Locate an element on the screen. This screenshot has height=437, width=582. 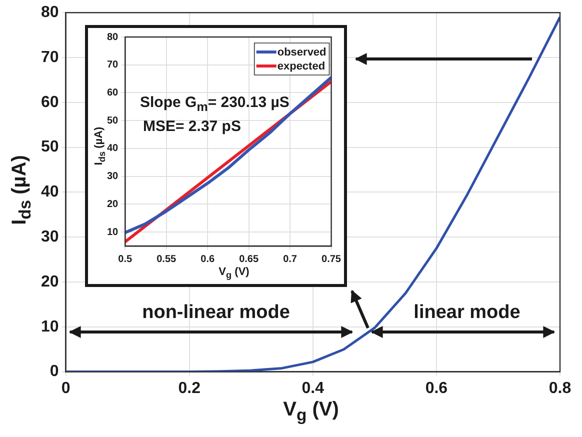
annotation: MSE= 2.37 pS is located at coordinates (192, 126).